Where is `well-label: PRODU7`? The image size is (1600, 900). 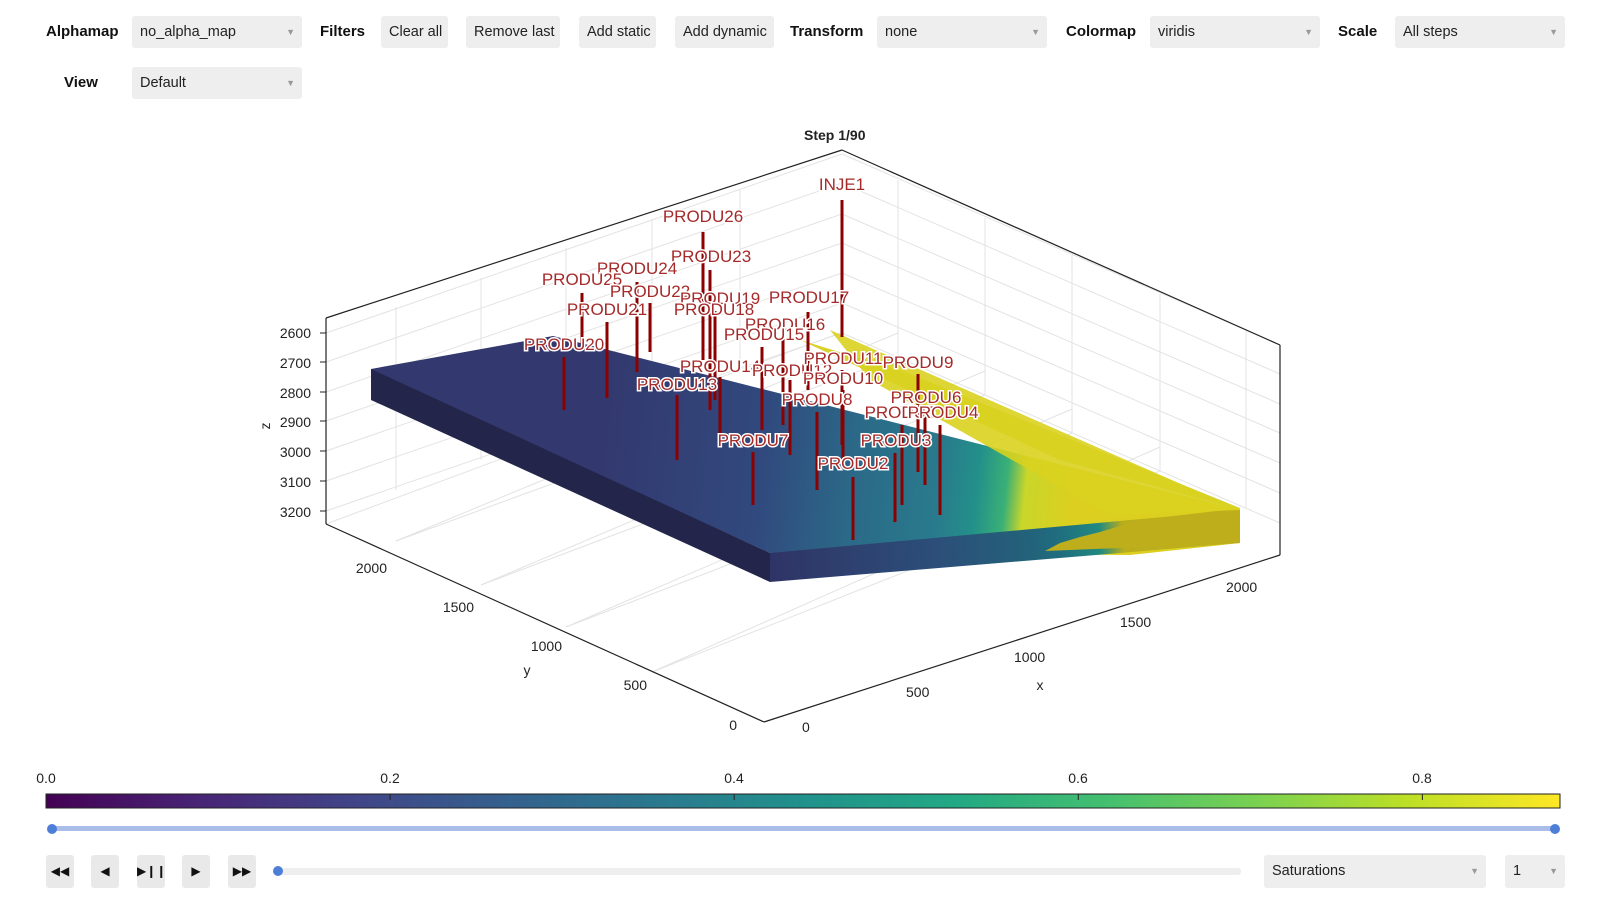
well-label: PRODU7 is located at coordinates (753, 440).